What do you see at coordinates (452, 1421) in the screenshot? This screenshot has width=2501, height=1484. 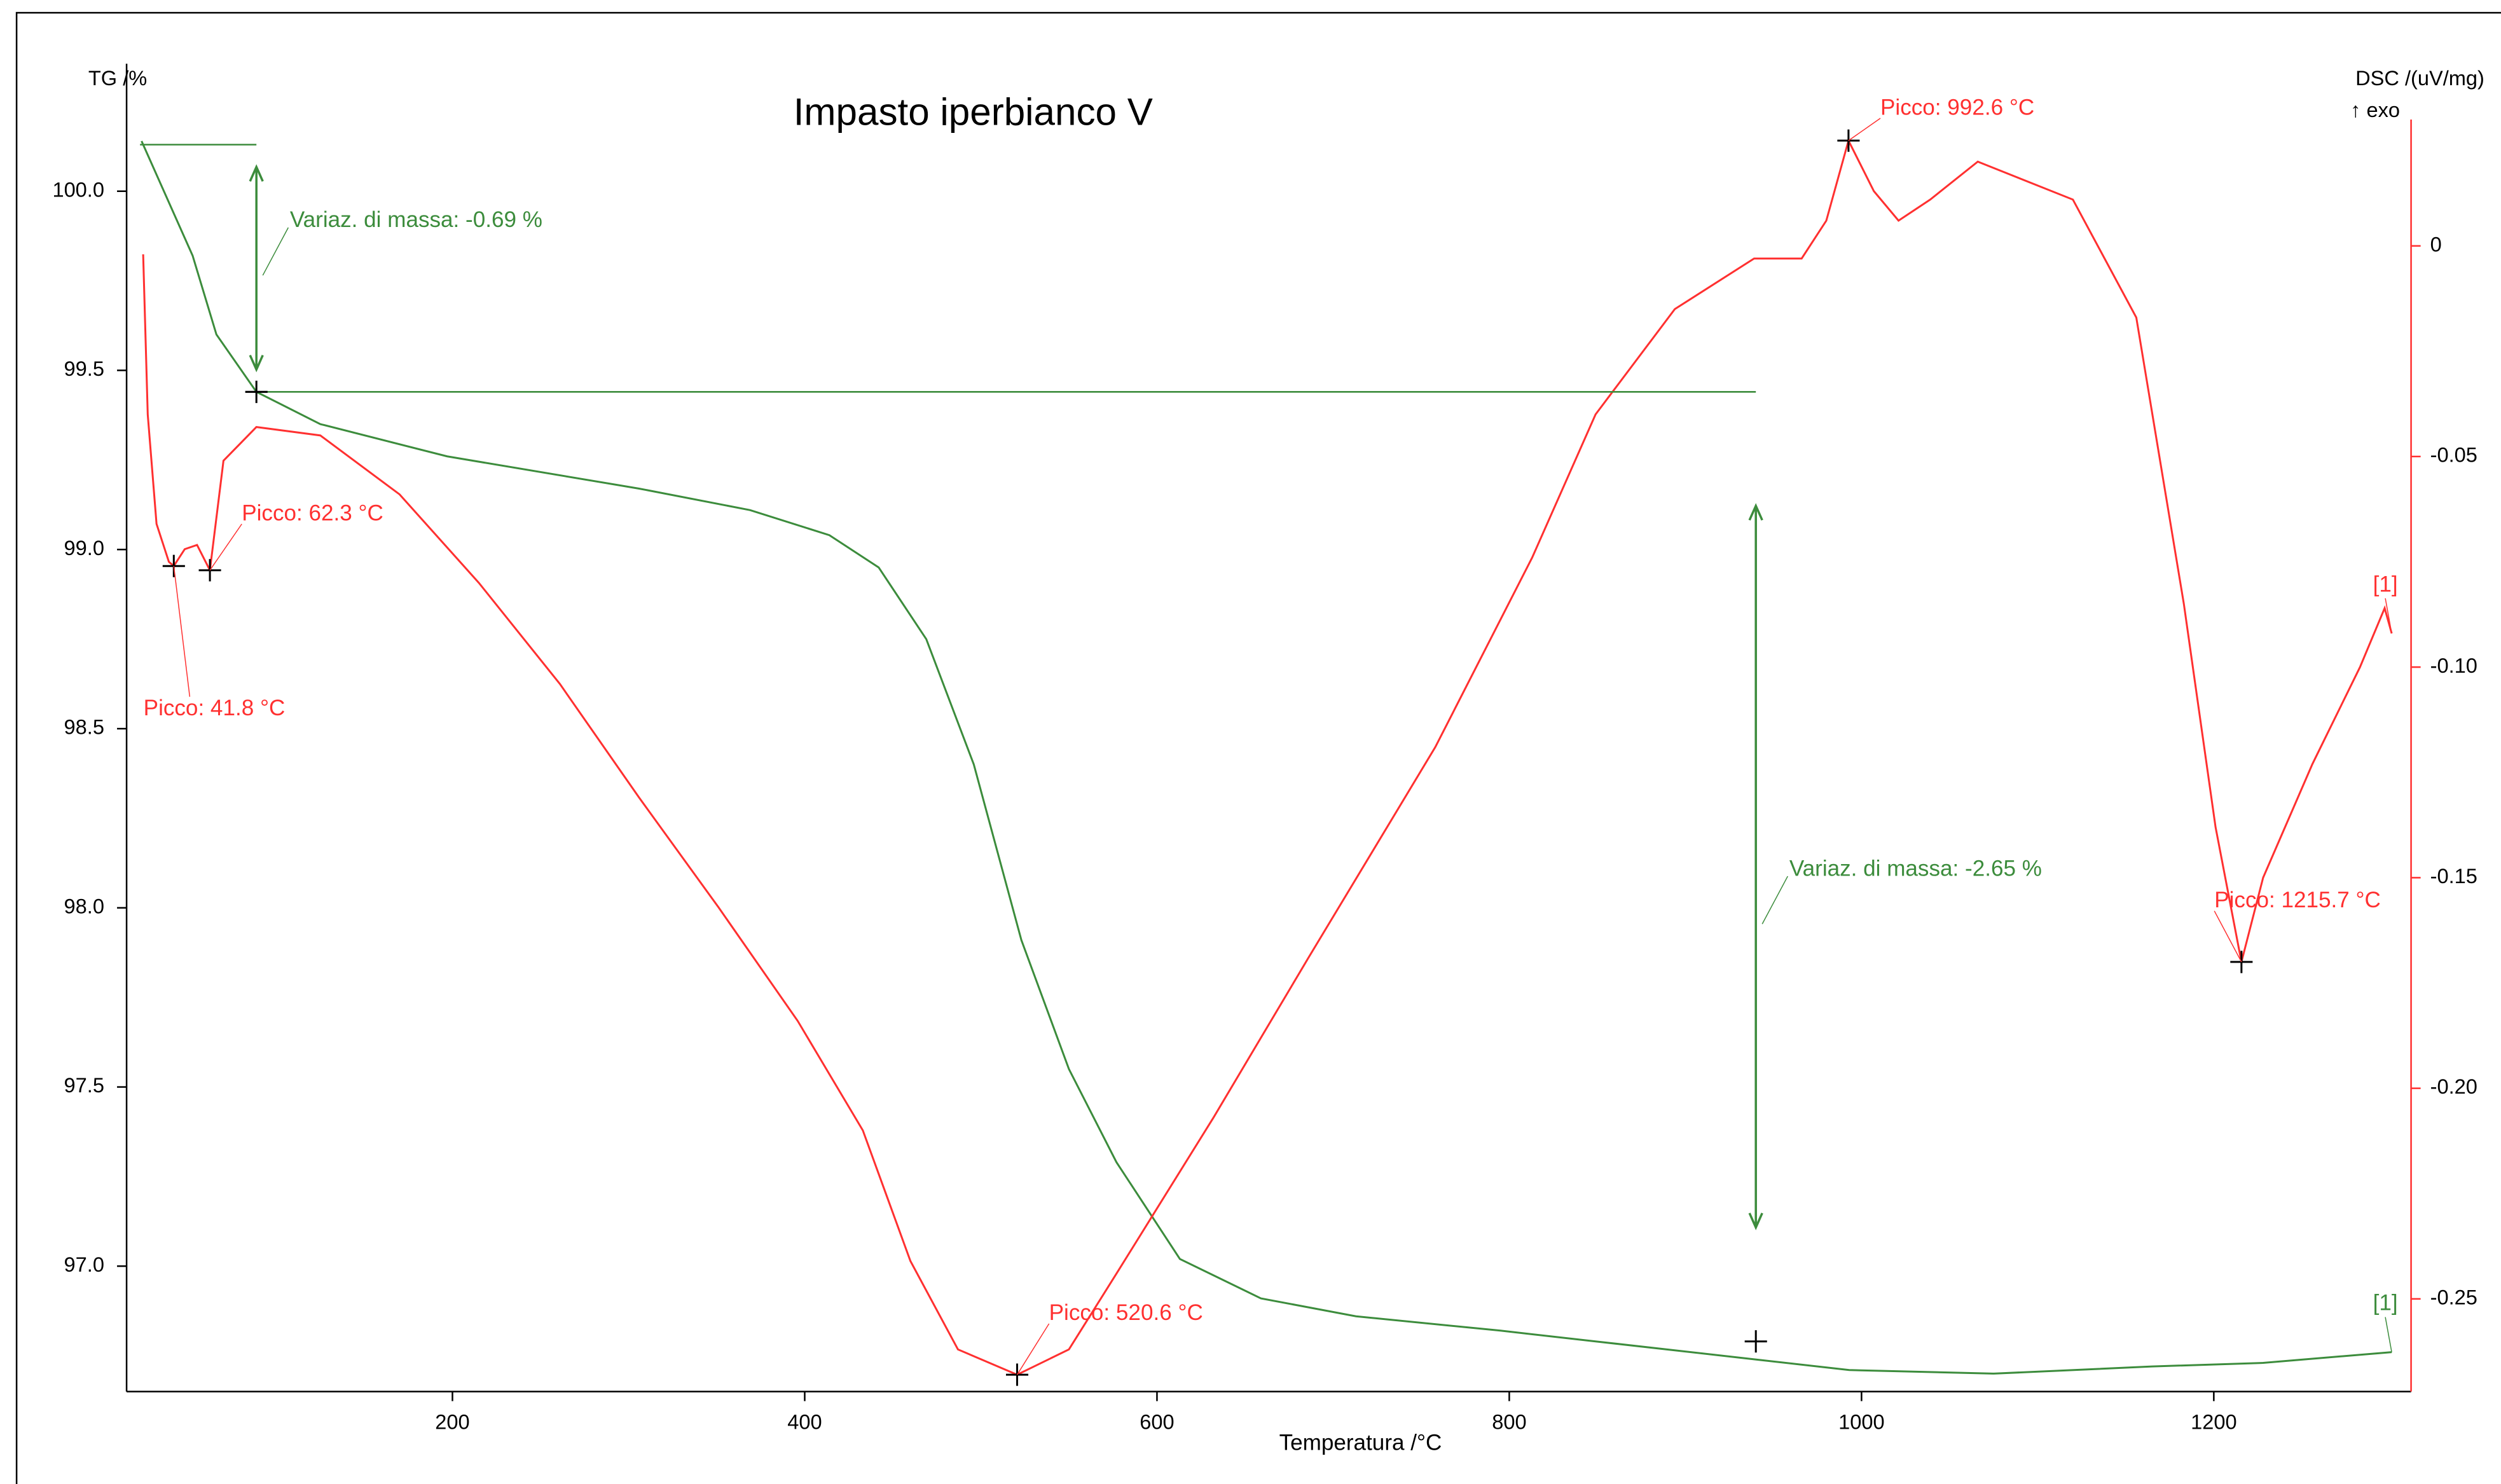 I see `x-tick-label: 200` at bounding box center [452, 1421].